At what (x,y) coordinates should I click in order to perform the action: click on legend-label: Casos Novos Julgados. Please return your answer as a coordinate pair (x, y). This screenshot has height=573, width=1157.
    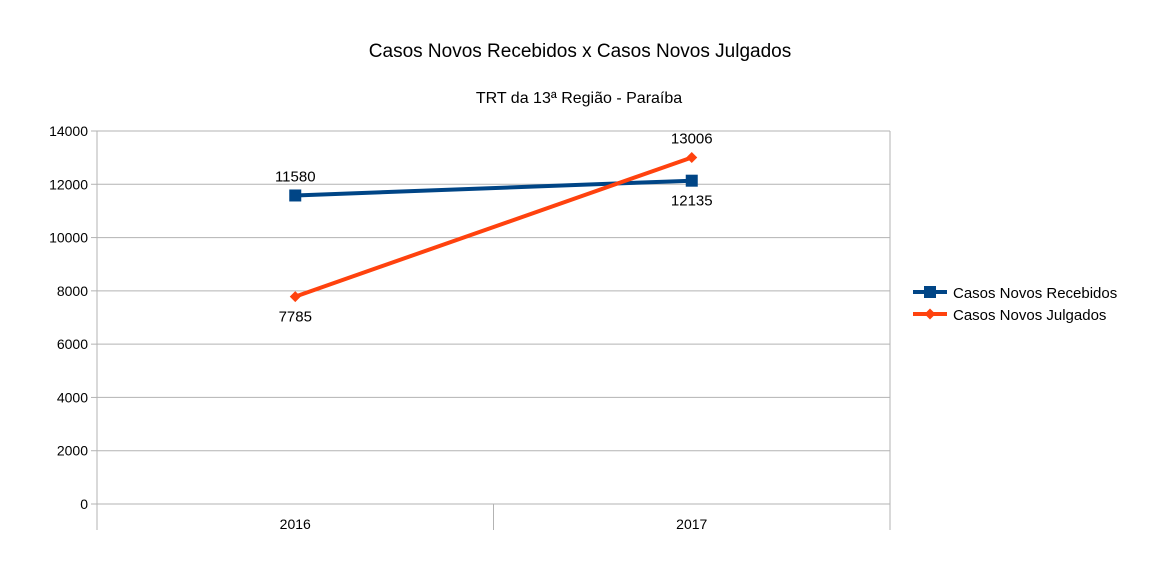
    Looking at the image, I should click on (1029, 315).